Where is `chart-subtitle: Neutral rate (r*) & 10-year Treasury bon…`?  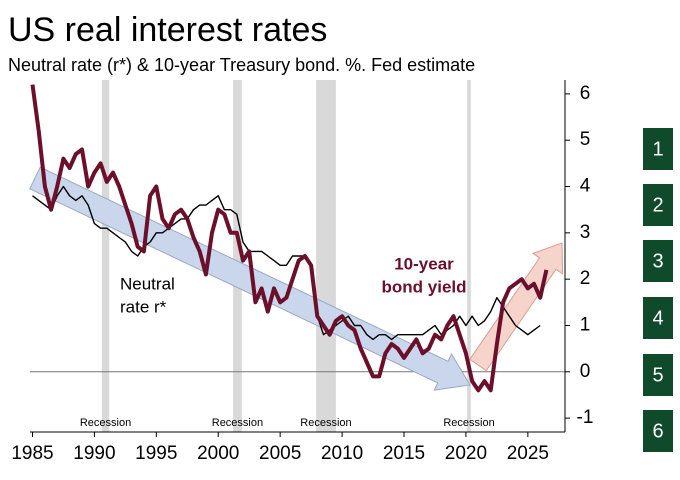 chart-subtitle: Neutral rate (r*) & 10-year Treasury bon… is located at coordinates (241, 65).